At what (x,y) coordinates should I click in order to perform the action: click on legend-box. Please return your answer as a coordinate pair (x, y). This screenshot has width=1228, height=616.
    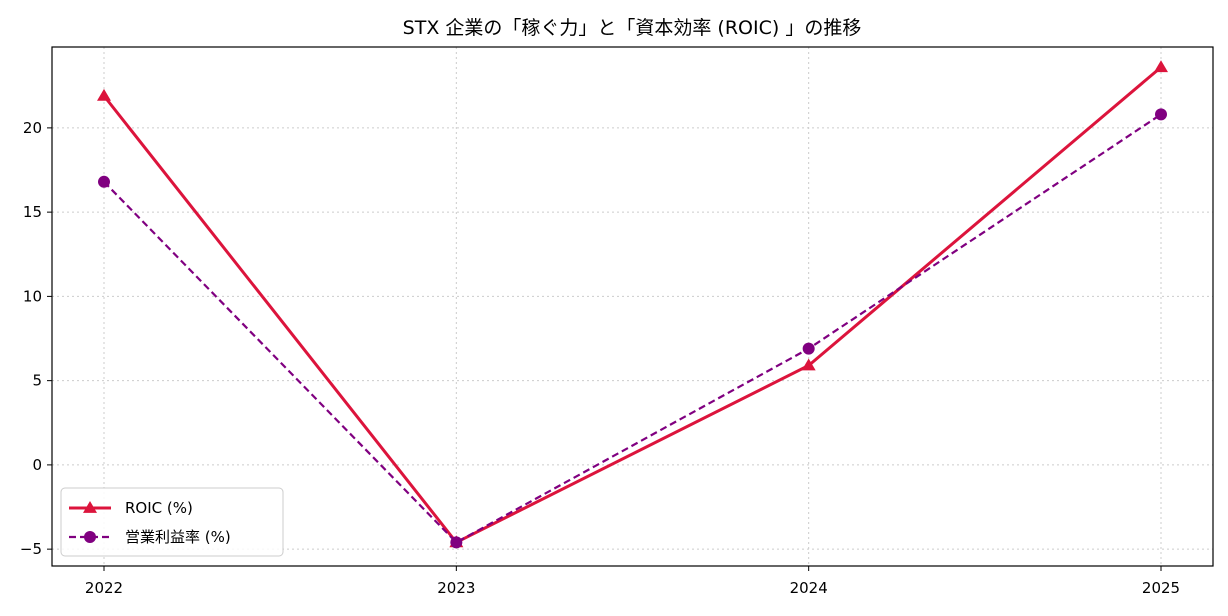
    Looking at the image, I should click on (172, 522).